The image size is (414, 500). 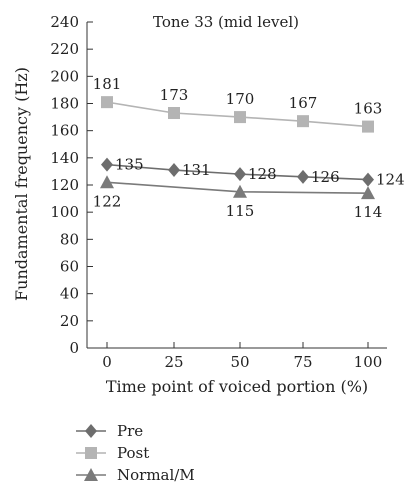 What do you see at coordinates (69, 239) in the screenshot?
I see `y-tick-label: 80` at bounding box center [69, 239].